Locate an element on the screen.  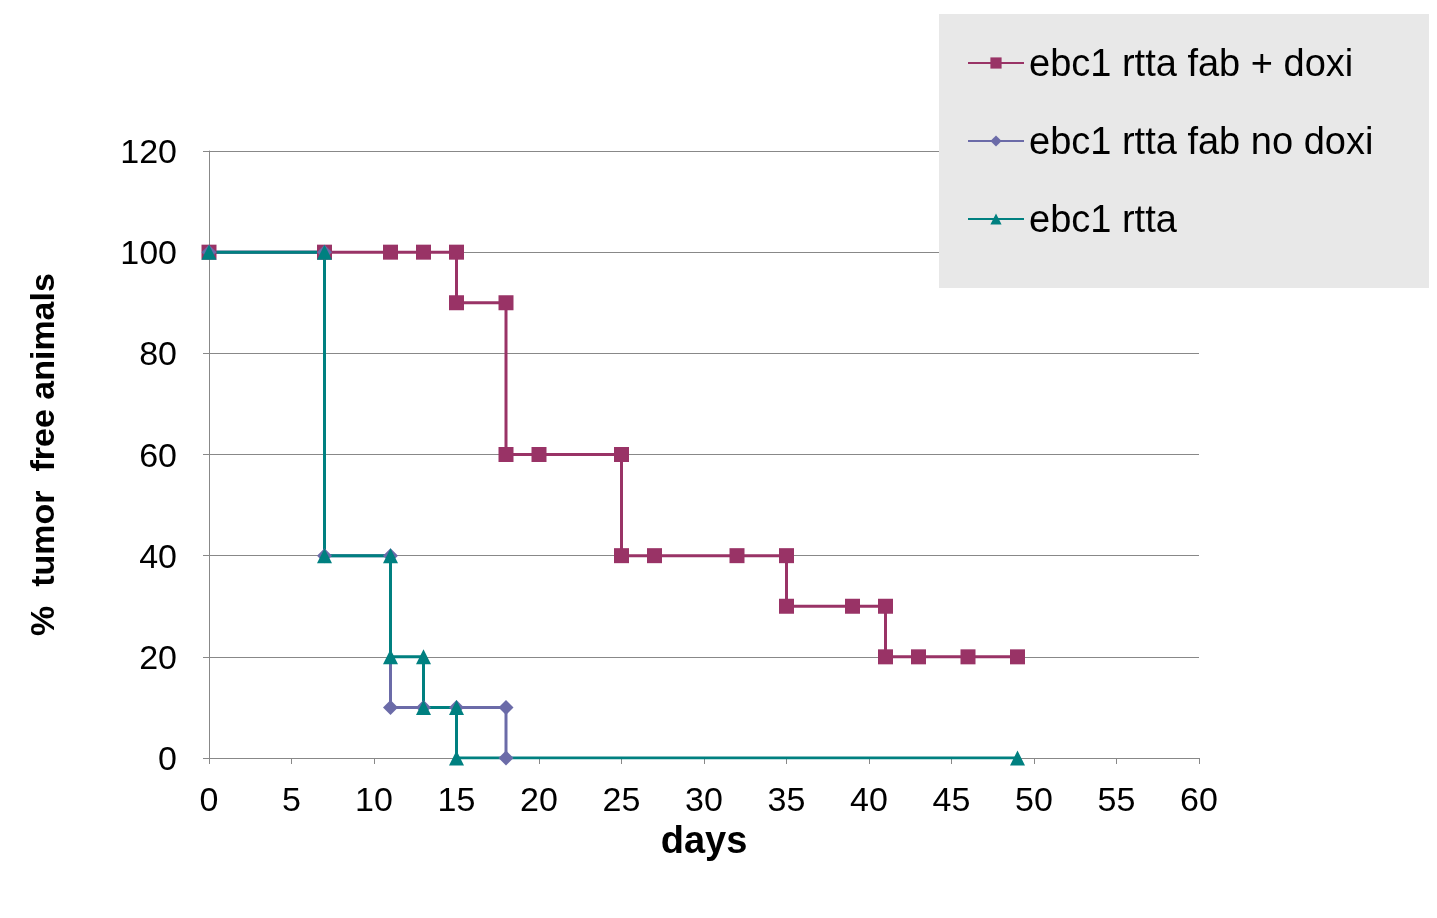
x-tick-label: 45 is located at coordinates (951, 799).